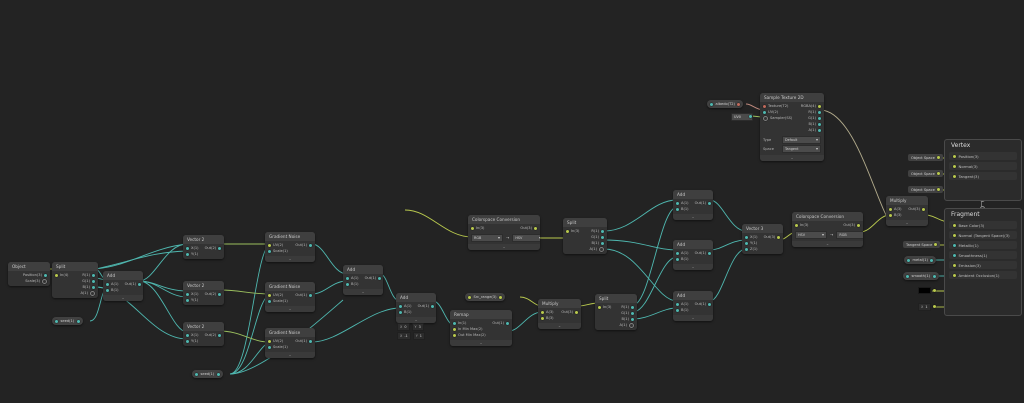  What do you see at coordinates (983, 275) in the screenshot?
I see `block-slot-ambient-occlusion-1: Ambient Occlusion(1)` at bounding box center [983, 275].